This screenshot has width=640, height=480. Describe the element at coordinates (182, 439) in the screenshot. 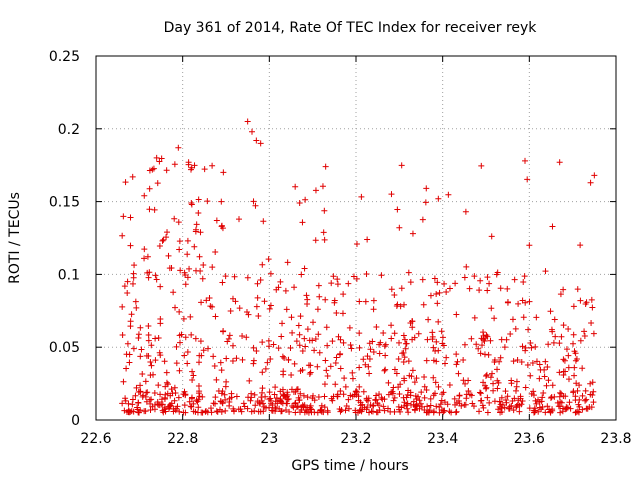

I see `x-tick-label: 22.8` at that location.